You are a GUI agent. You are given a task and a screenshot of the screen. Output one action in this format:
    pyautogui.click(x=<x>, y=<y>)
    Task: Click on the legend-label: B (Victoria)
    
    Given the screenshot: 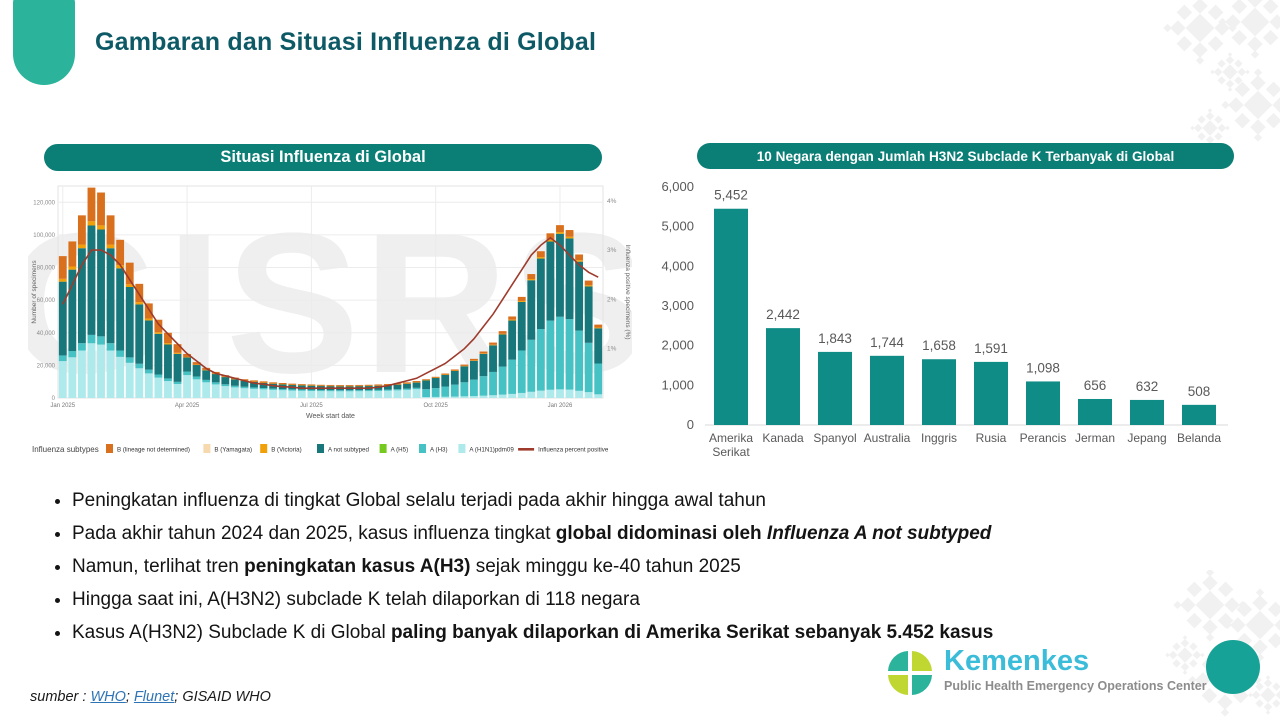 What is the action you would take?
    pyautogui.click(x=286, y=450)
    